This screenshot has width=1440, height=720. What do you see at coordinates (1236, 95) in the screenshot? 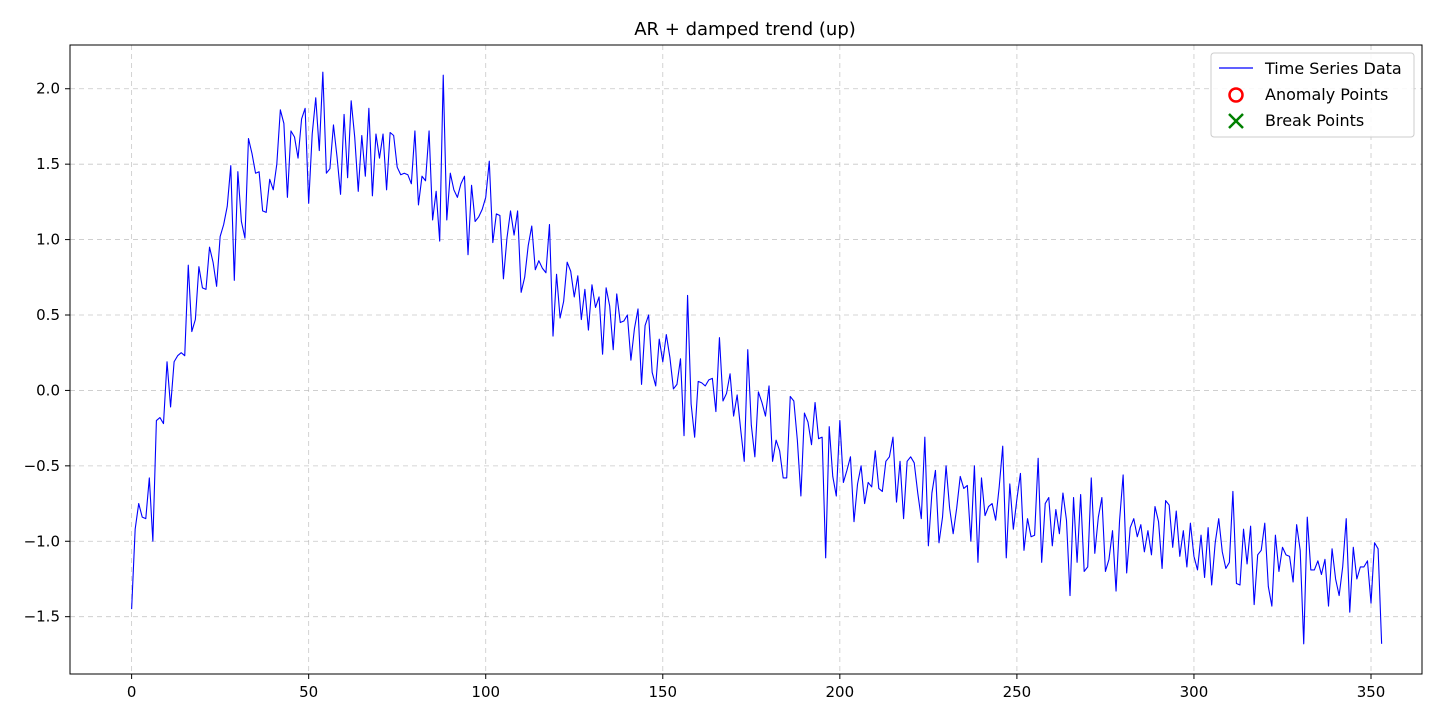
I see `legend-circle-icon` at bounding box center [1236, 95].